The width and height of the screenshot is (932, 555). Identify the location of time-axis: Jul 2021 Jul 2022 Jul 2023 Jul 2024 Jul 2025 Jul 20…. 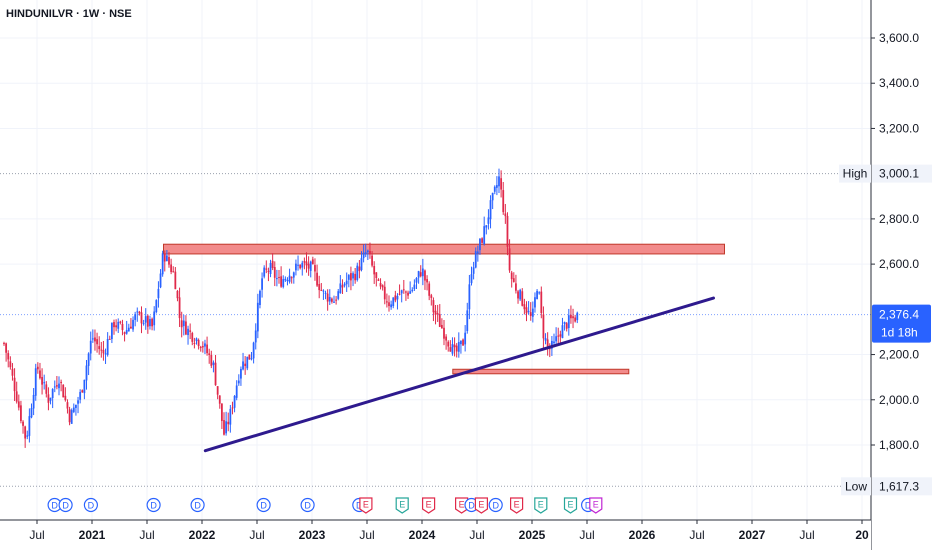
(435, 534).